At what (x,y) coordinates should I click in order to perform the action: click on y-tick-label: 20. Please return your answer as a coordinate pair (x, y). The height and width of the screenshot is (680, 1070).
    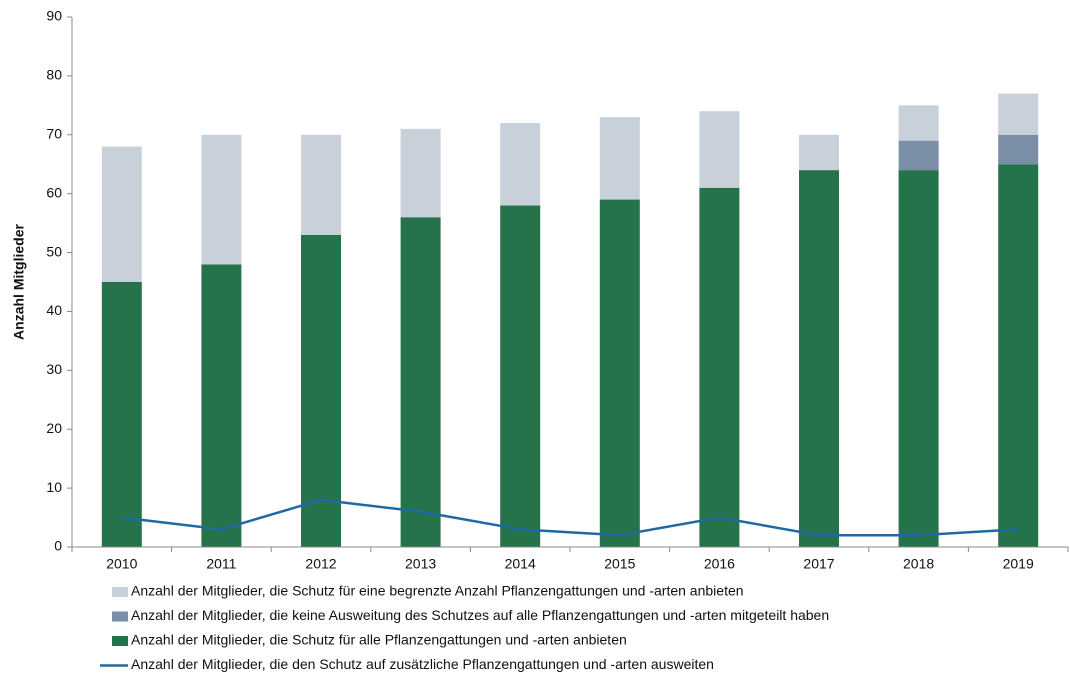
    Looking at the image, I should click on (54, 428).